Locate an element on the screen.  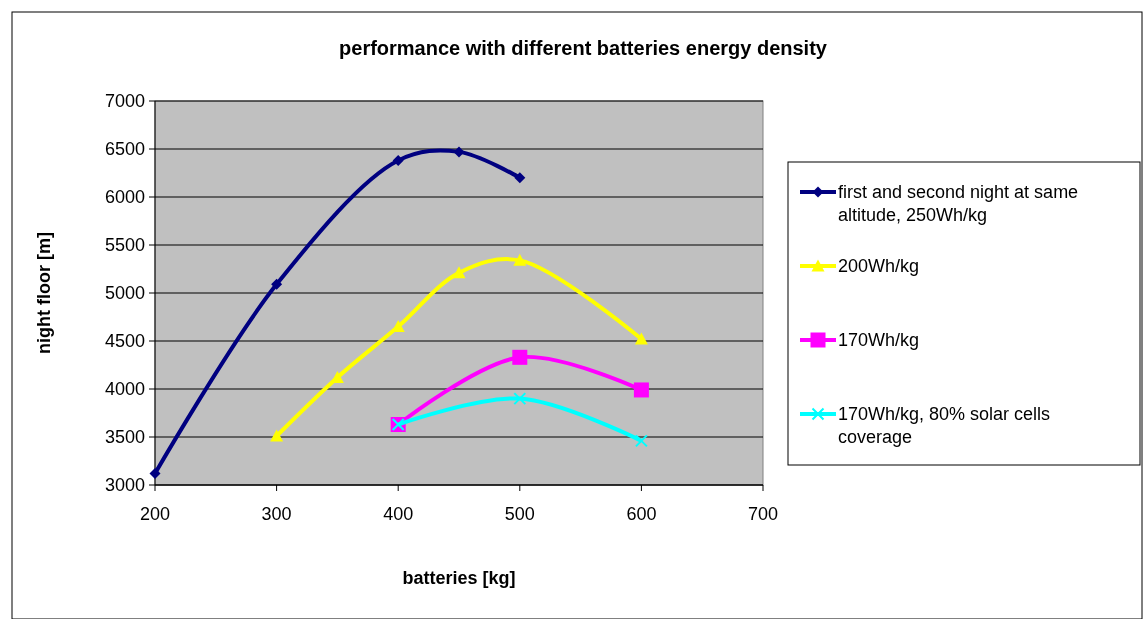
x-tick-label: 600 is located at coordinates (641, 514).